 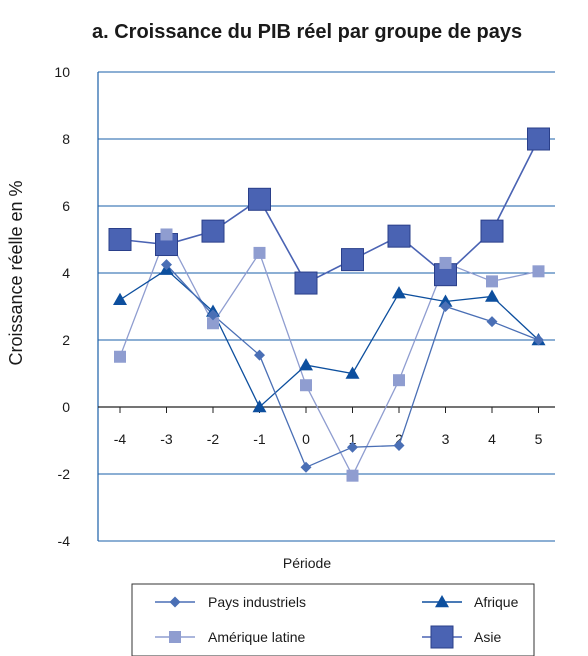 I want to click on y-tick-label: 0, so click(x=66, y=407).